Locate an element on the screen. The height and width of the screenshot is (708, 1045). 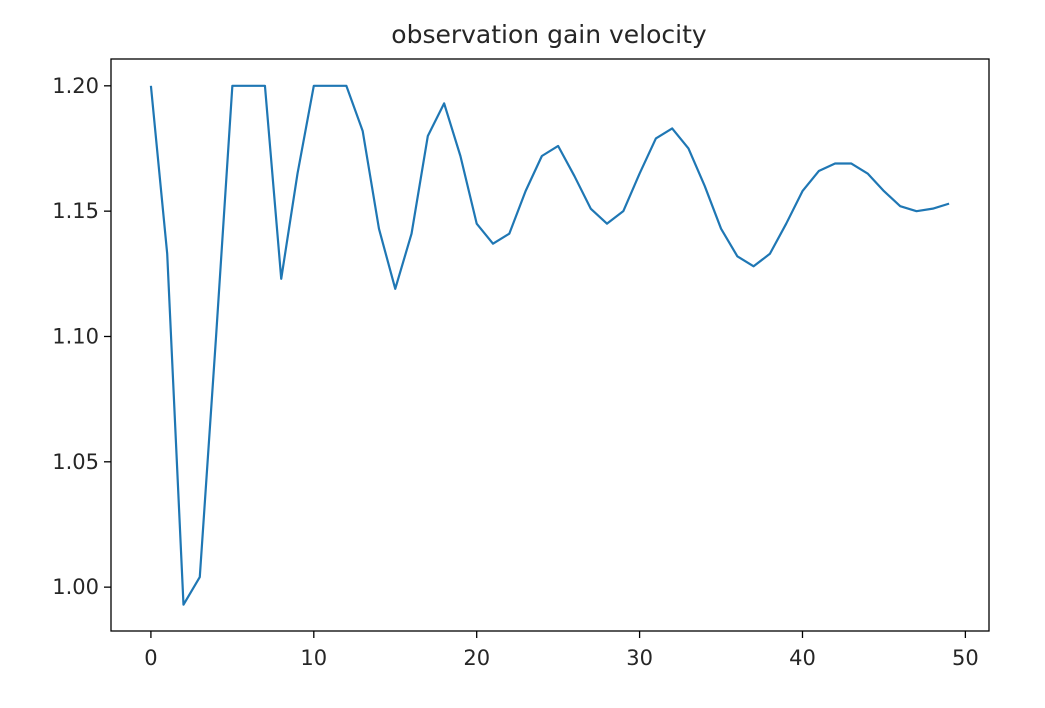
x-tick-label: 50 is located at coordinates (965, 658).